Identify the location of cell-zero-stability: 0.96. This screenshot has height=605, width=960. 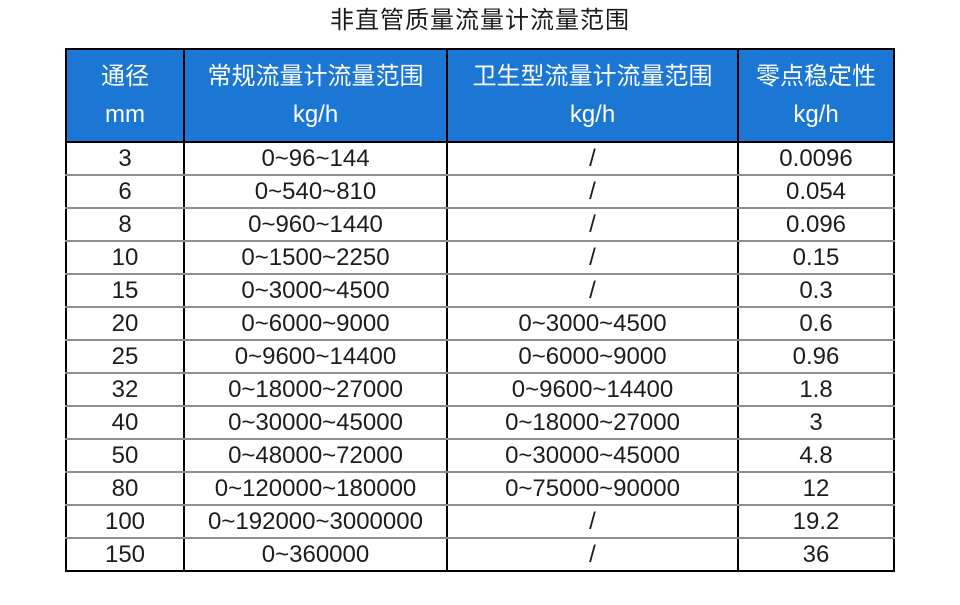
(816, 356).